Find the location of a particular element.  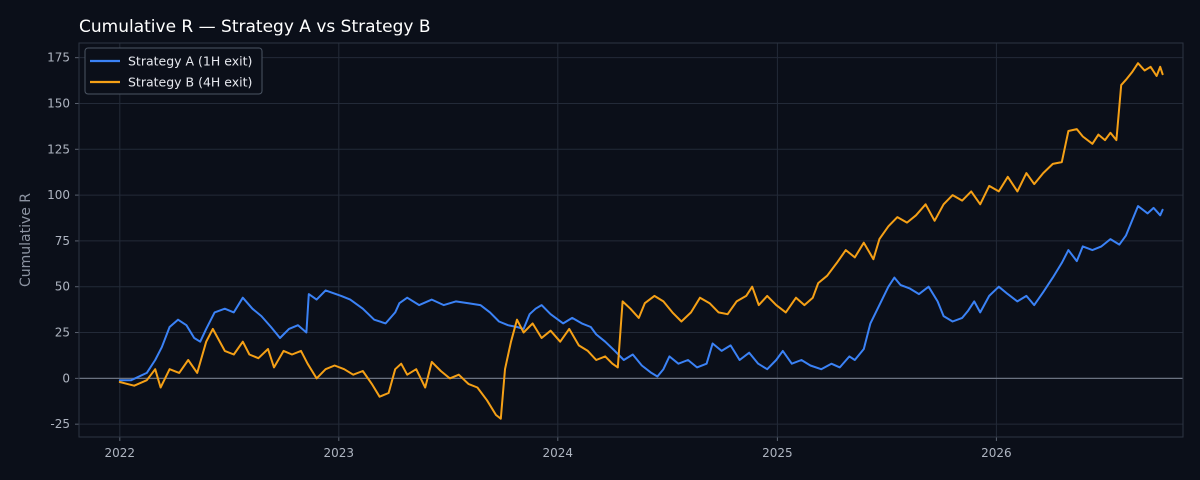

legend: Strategy A (1H exit) Strategy B (4H exit) is located at coordinates (173, 71).